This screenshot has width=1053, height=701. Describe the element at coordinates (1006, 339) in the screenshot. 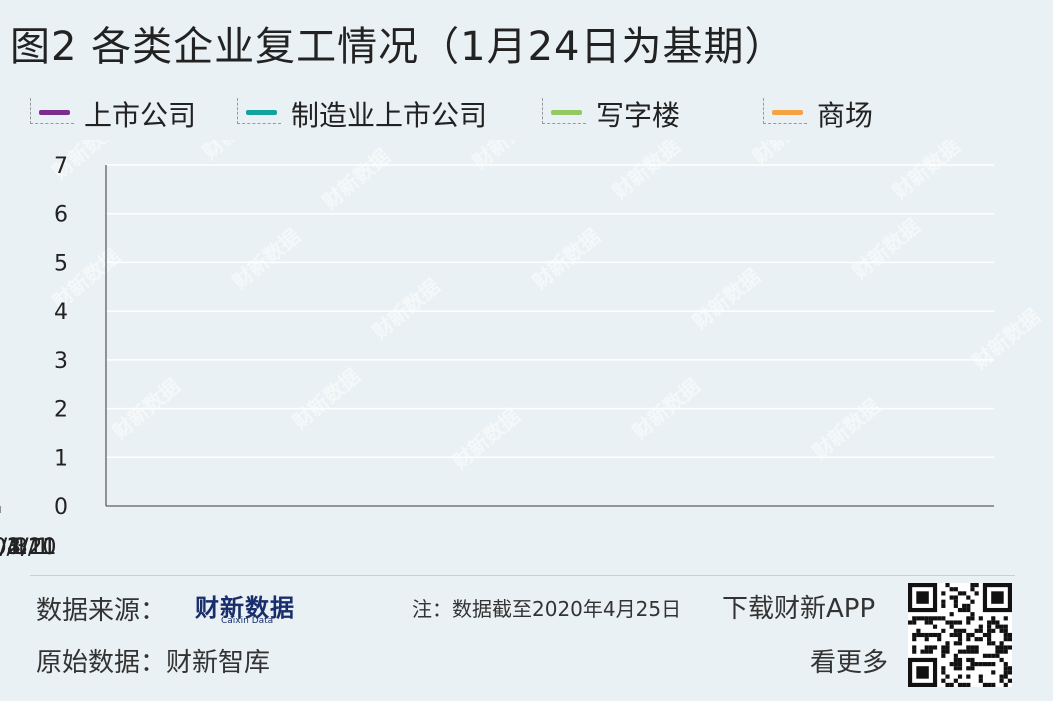

I see `watermark-13: 财新数据` at that location.